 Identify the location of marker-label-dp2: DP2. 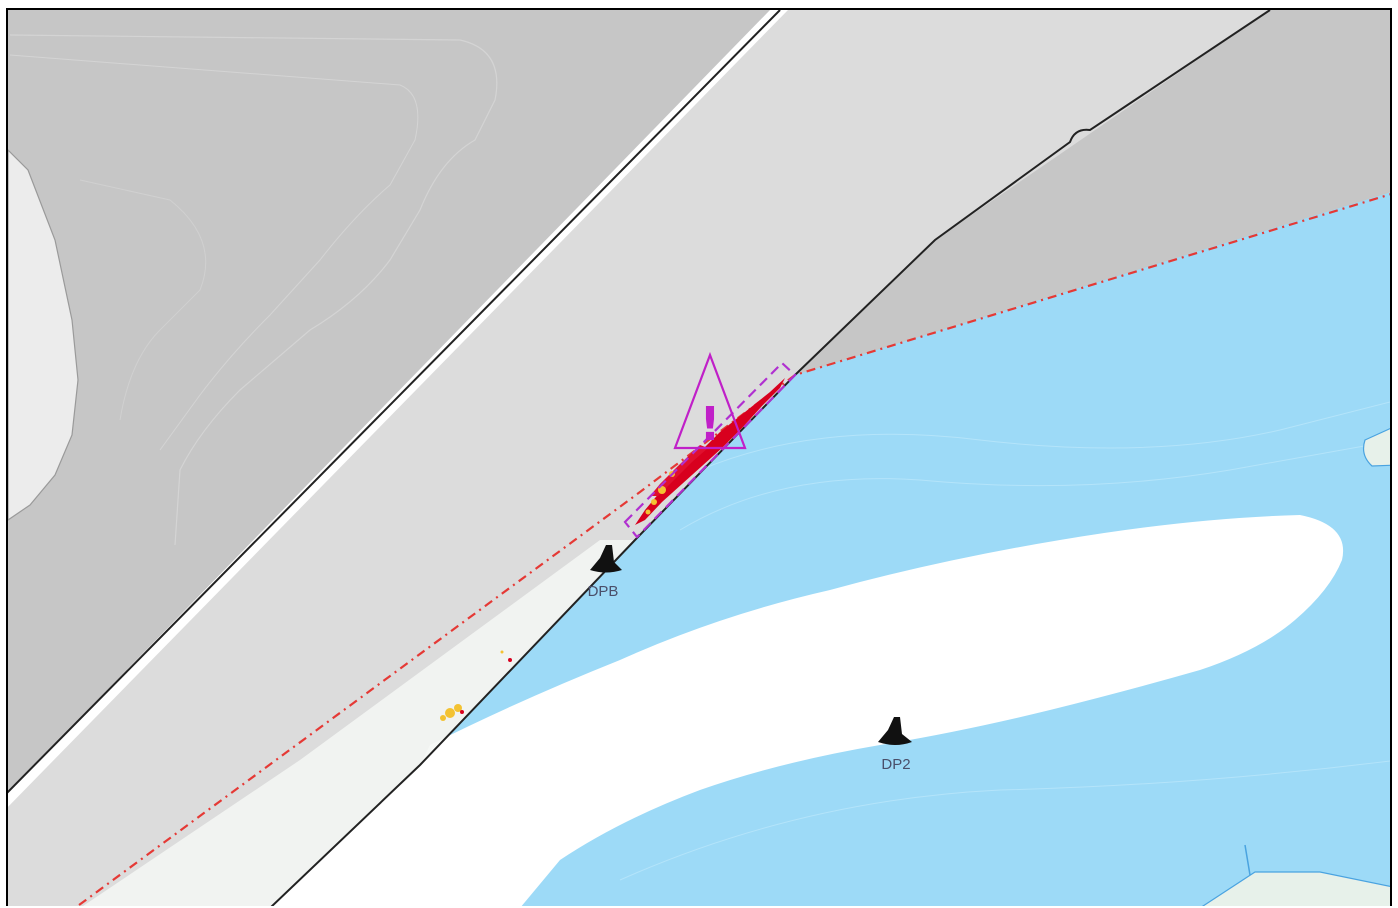
(895, 764).